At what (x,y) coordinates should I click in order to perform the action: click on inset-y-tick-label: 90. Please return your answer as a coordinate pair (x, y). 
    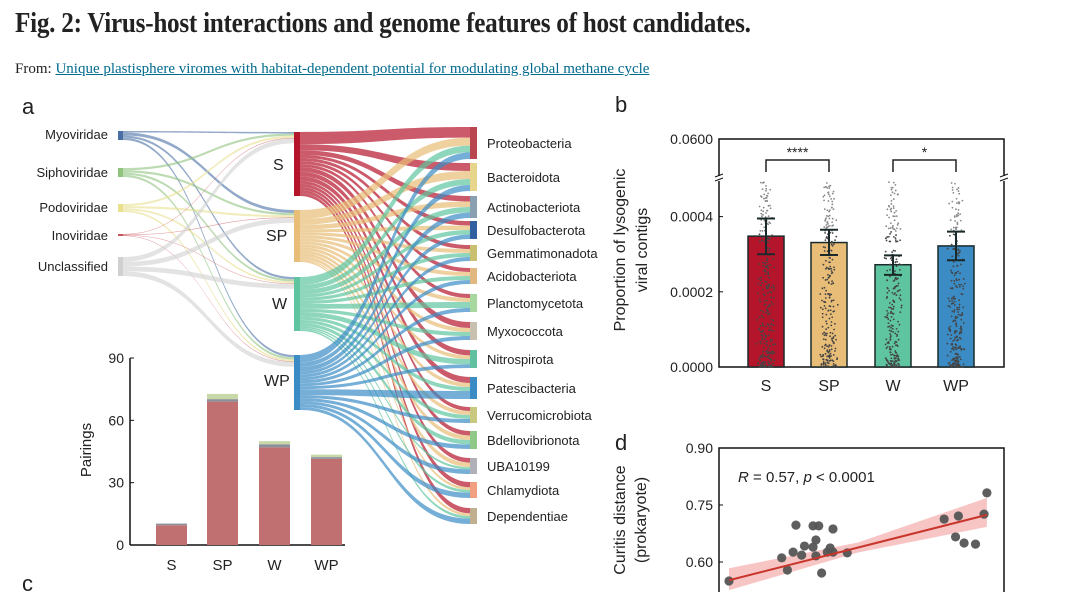
    Looking at the image, I should click on (116, 358).